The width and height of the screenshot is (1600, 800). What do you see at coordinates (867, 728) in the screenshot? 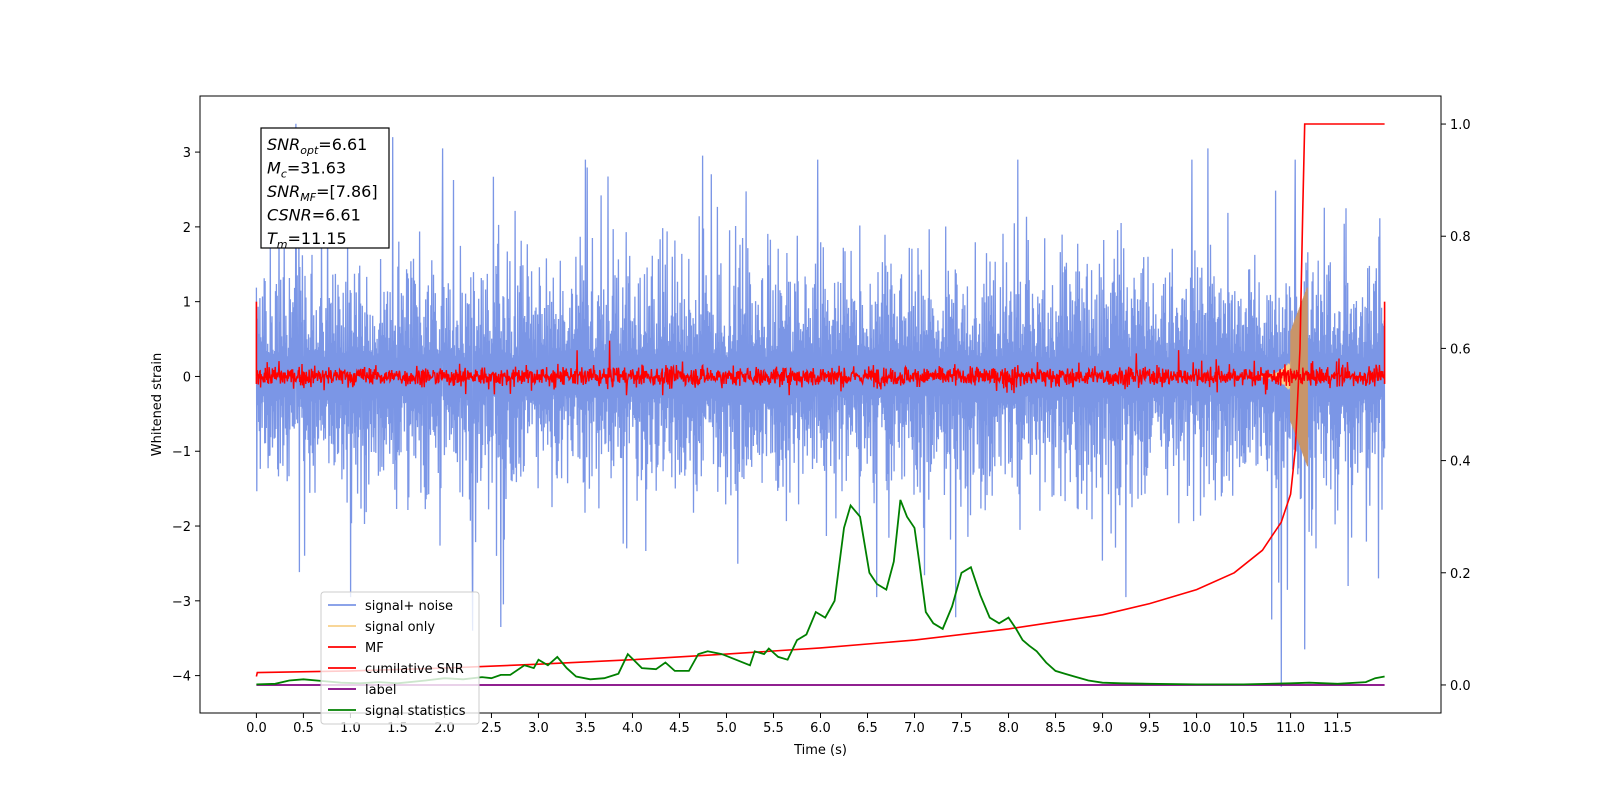
I see `x-tick-label: 6.5` at bounding box center [867, 728].